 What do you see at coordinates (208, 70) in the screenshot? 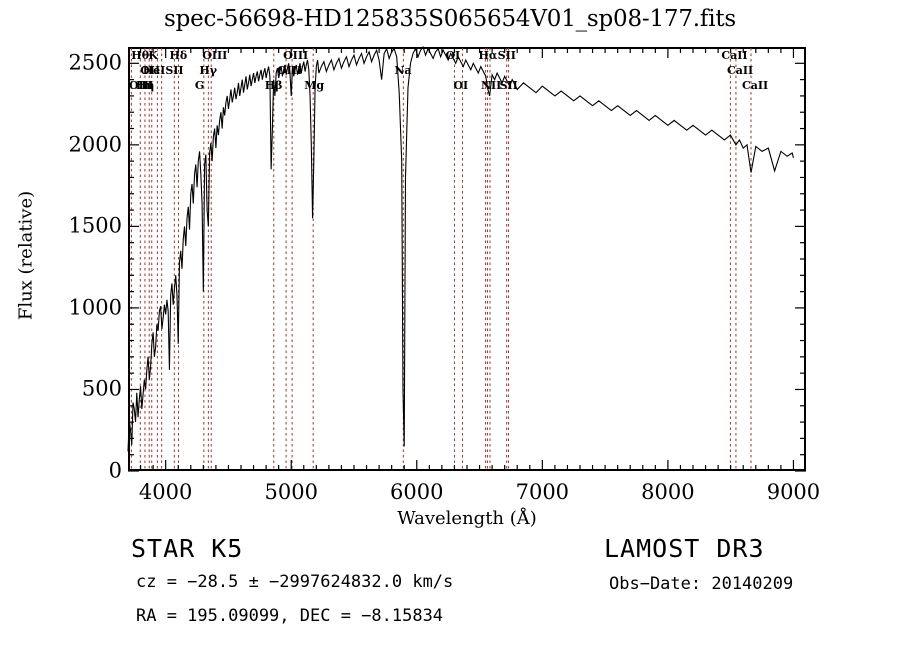
I see `spectral-line-label: Hγ` at bounding box center [208, 70].